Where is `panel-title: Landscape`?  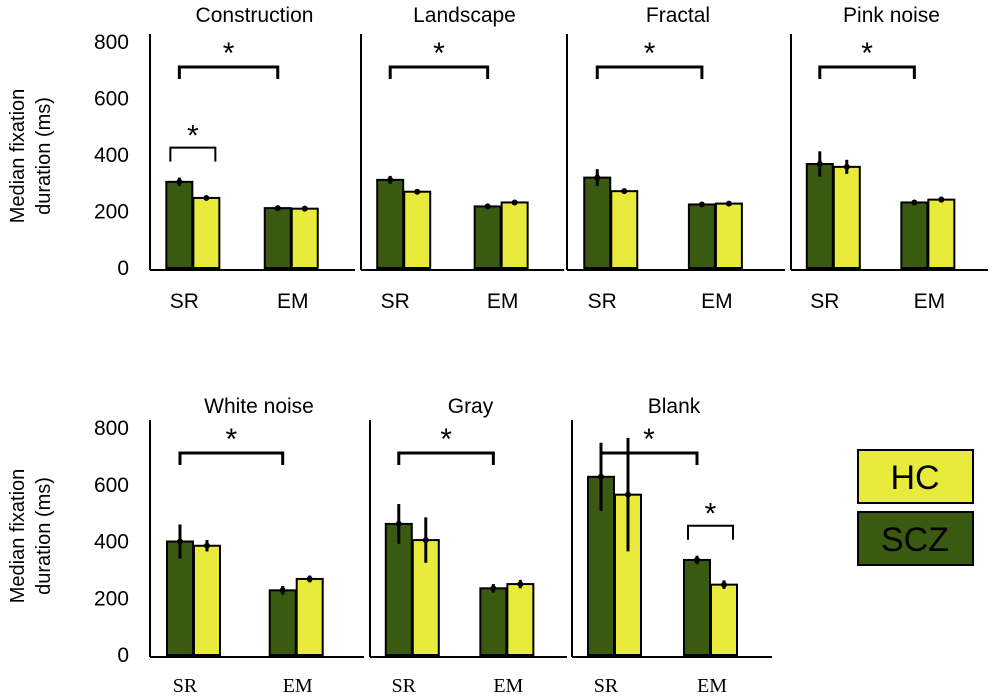 panel-title: Landscape is located at coordinates (464, 15).